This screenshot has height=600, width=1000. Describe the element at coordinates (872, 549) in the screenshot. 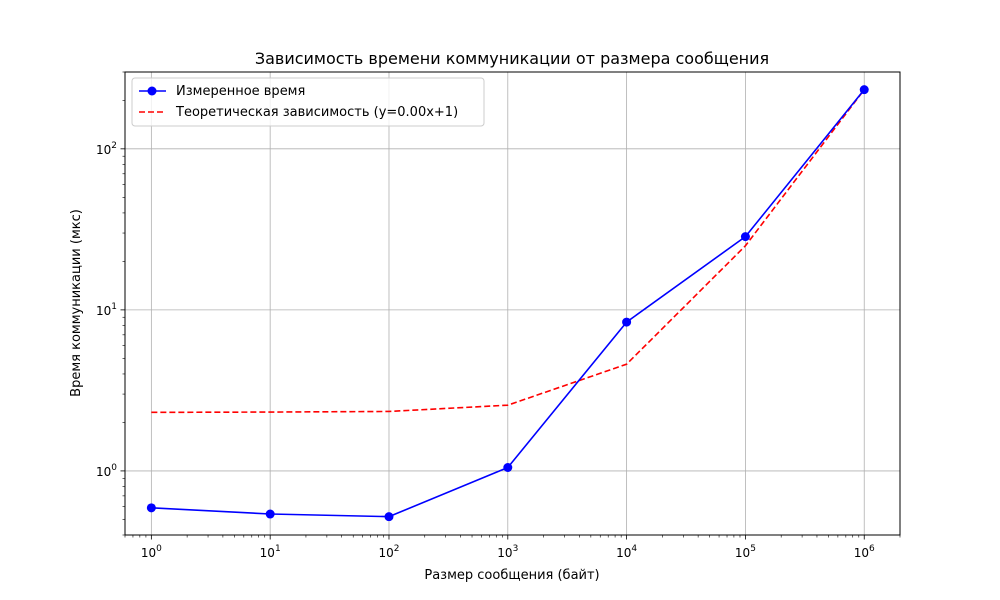

I see `x-tick-exponent: 6` at that location.